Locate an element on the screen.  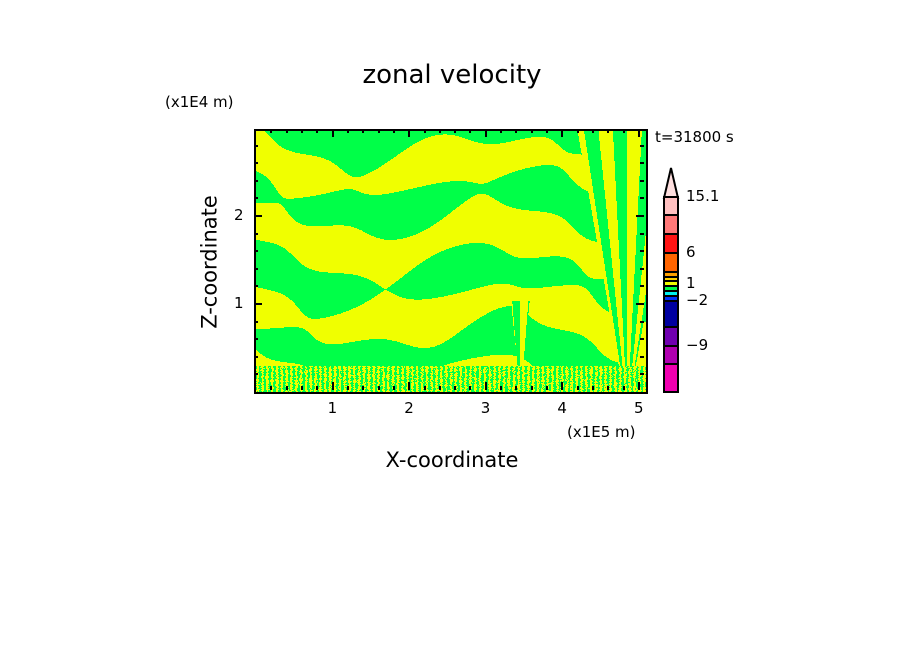
x-tick-label: 5 is located at coordinates (639, 408).